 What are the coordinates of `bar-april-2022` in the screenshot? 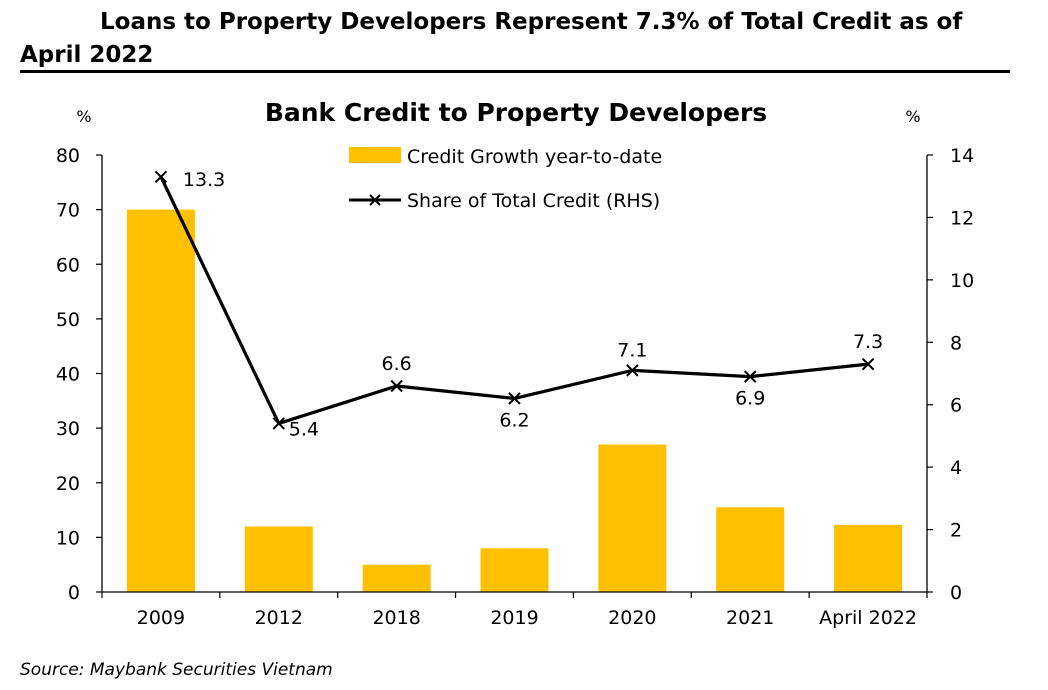 It's located at (868, 558).